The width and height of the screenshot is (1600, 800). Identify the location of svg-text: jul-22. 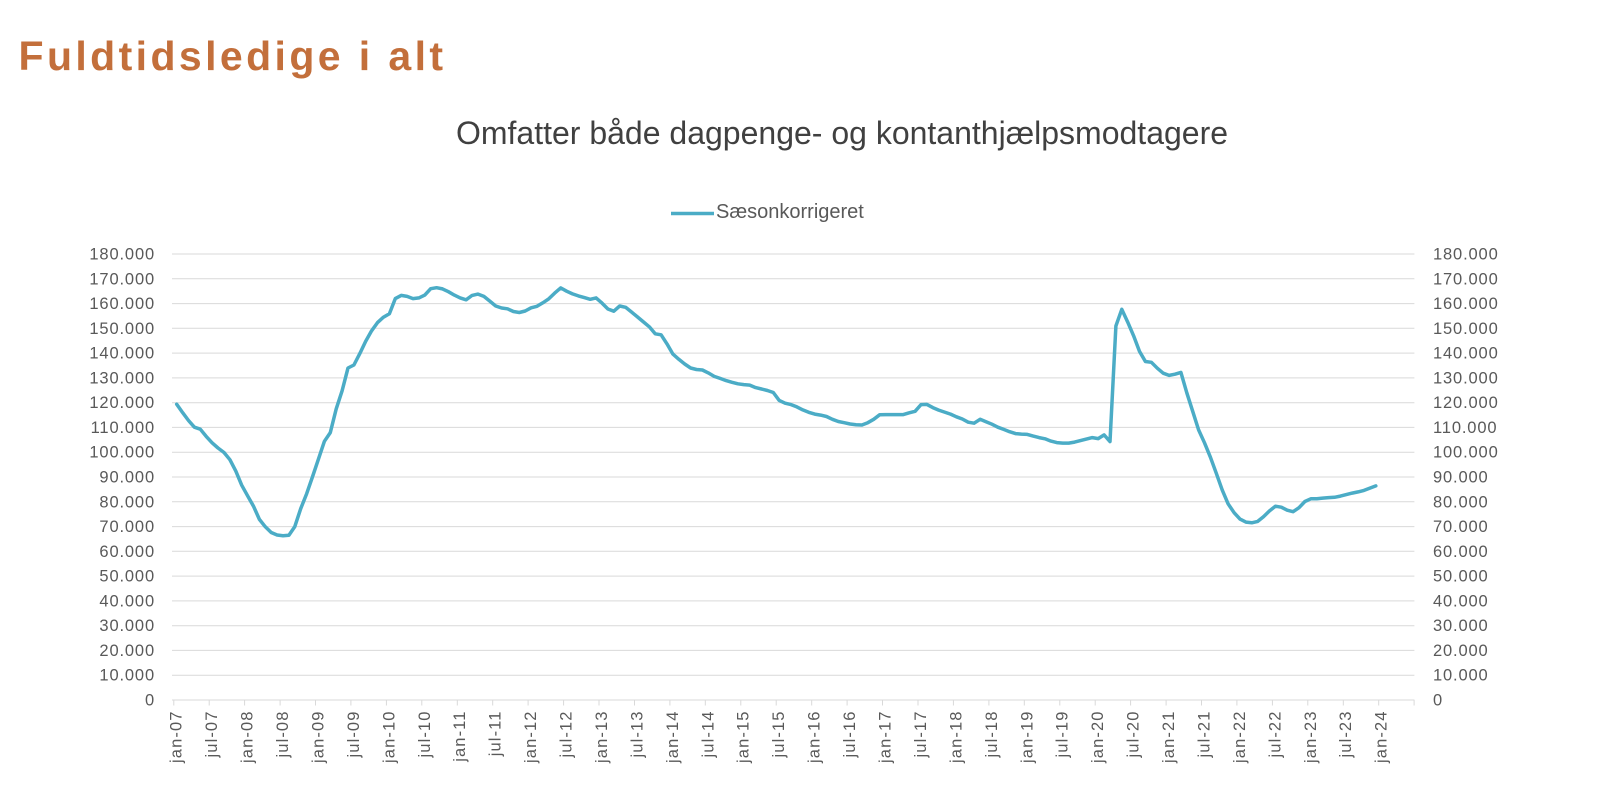
(1275, 735).